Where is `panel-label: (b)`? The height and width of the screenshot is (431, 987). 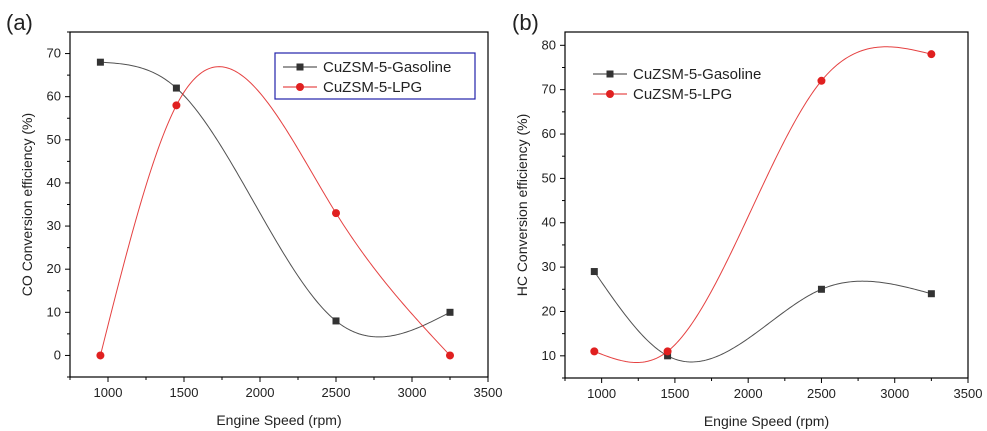 panel-label: (b) is located at coordinates (525, 22).